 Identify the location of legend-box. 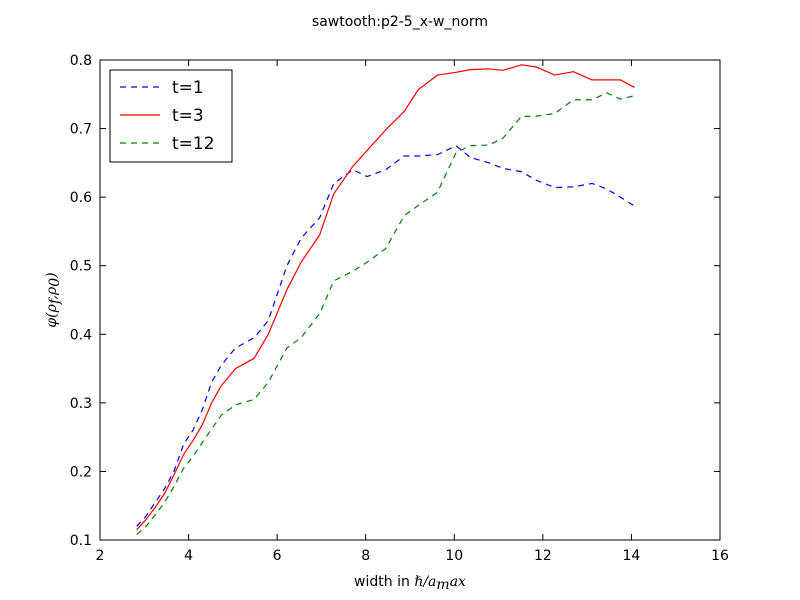
(171, 116).